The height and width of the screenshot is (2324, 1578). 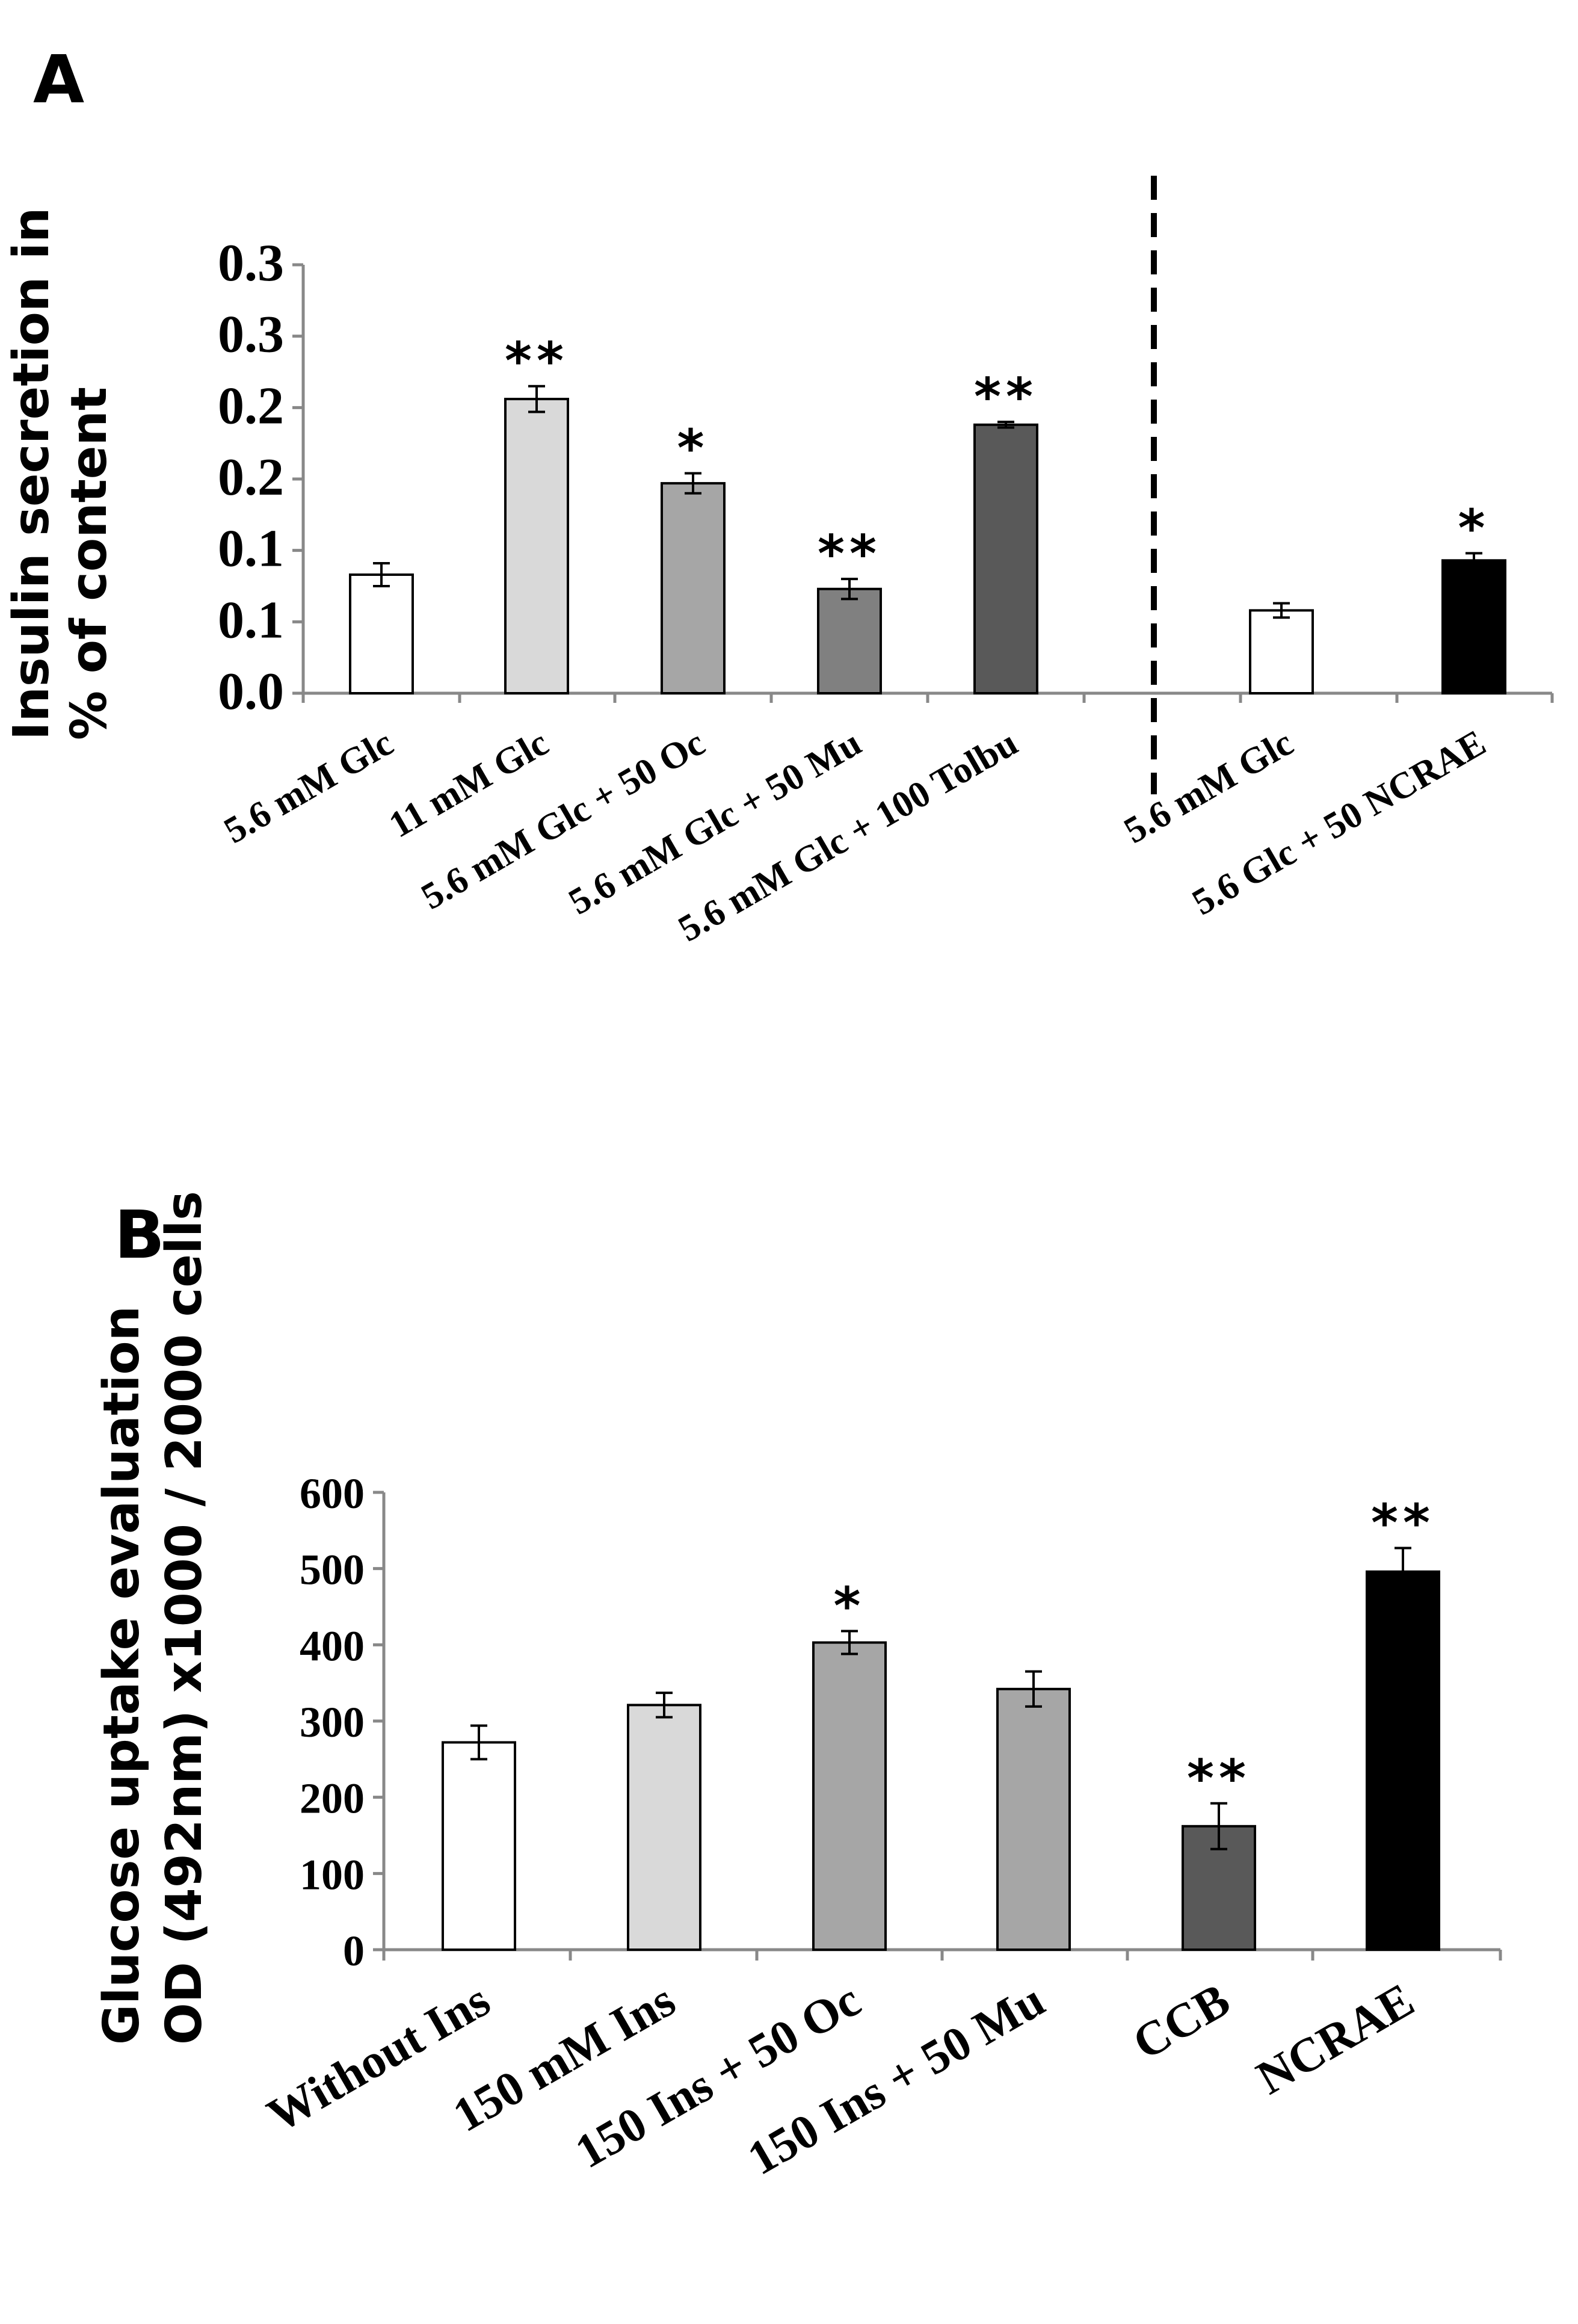 I want to click on y-tick-label: 0.0, so click(x=251, y=692).